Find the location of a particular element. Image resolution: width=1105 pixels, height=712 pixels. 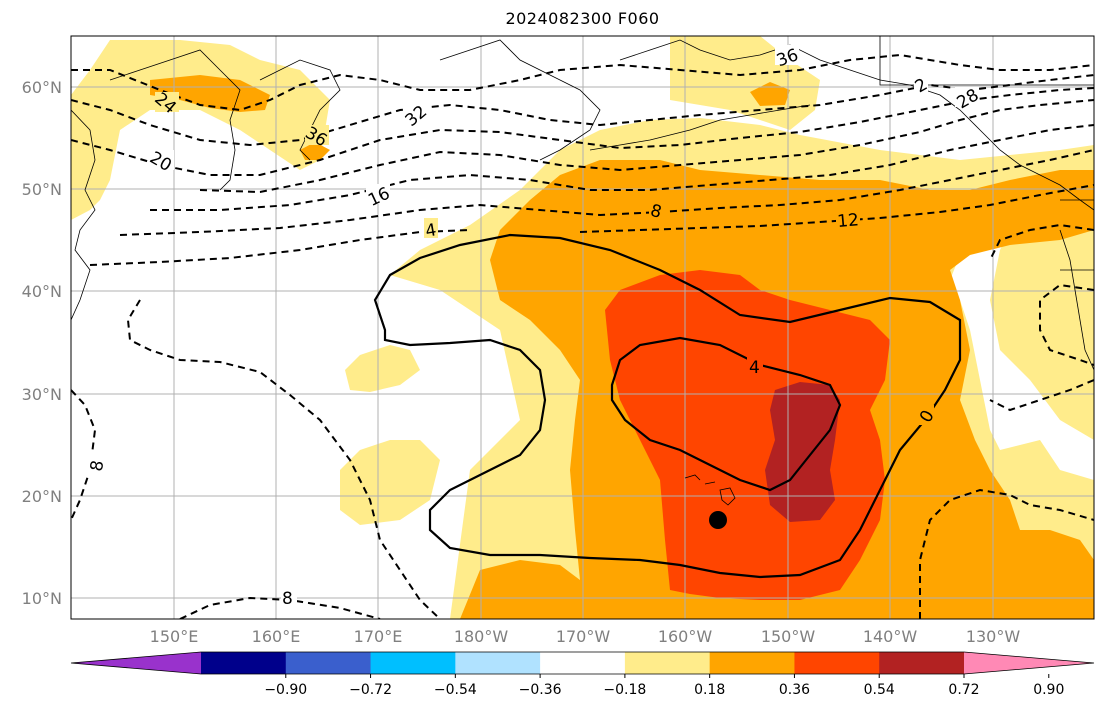

lon-label: 180°W is located at coordinates (481, 636).